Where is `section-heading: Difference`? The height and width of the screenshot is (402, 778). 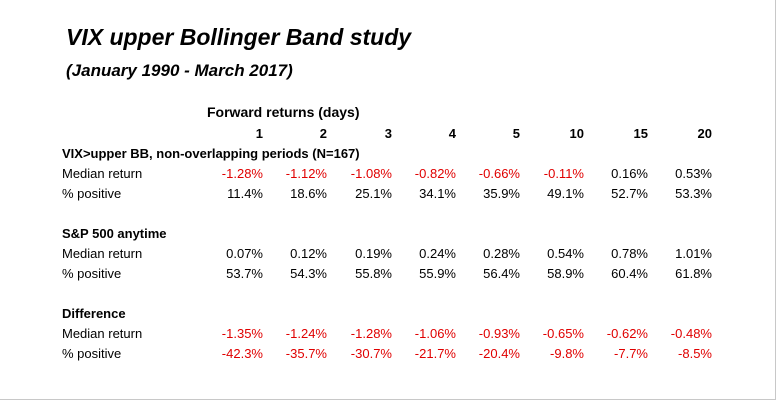 section-heading: Difference is located at coordinates (94, 313).